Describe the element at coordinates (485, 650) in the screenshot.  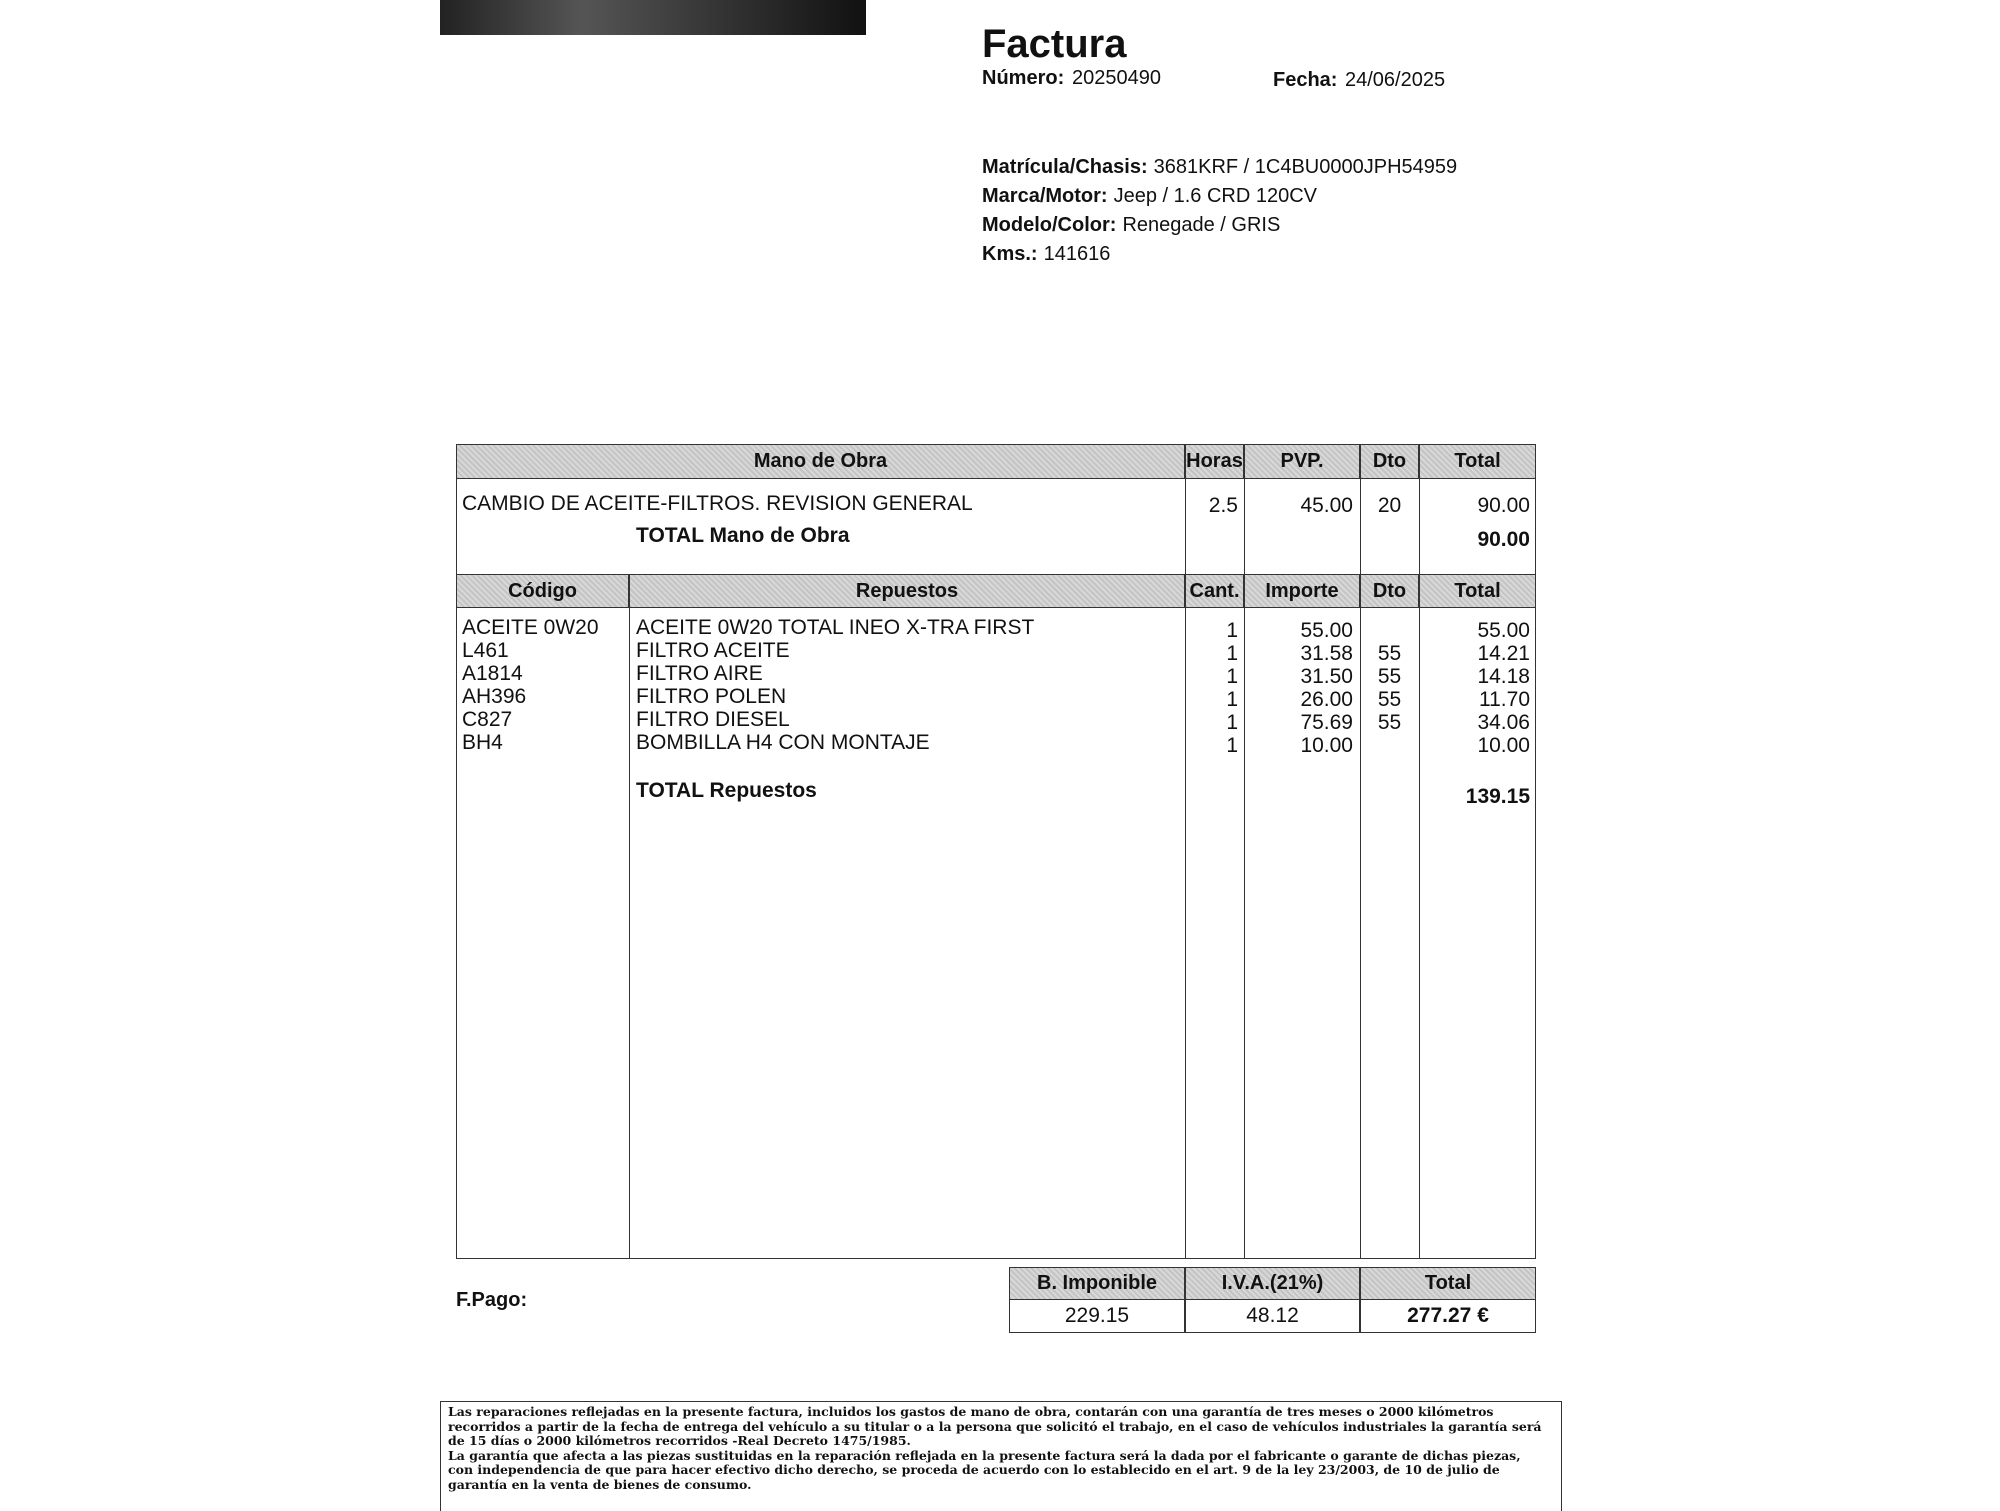
I see `part-code: L461` at that location.